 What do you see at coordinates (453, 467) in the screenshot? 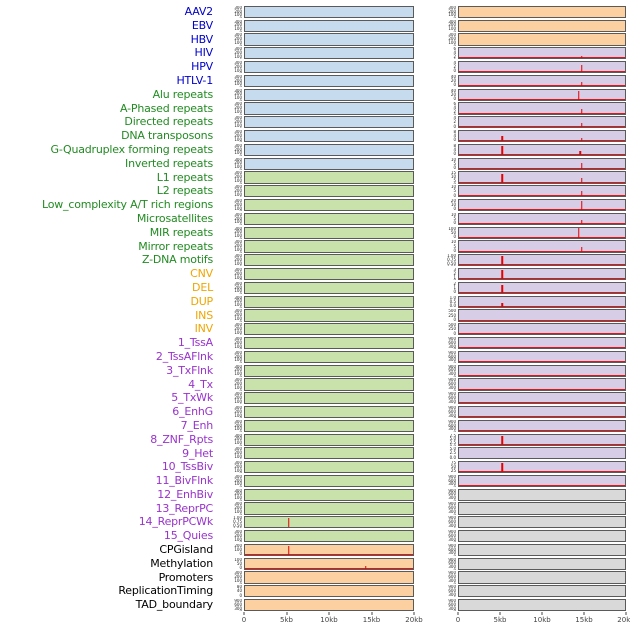
I see `y-tick-label: 50` at bounding box center [453, 467].